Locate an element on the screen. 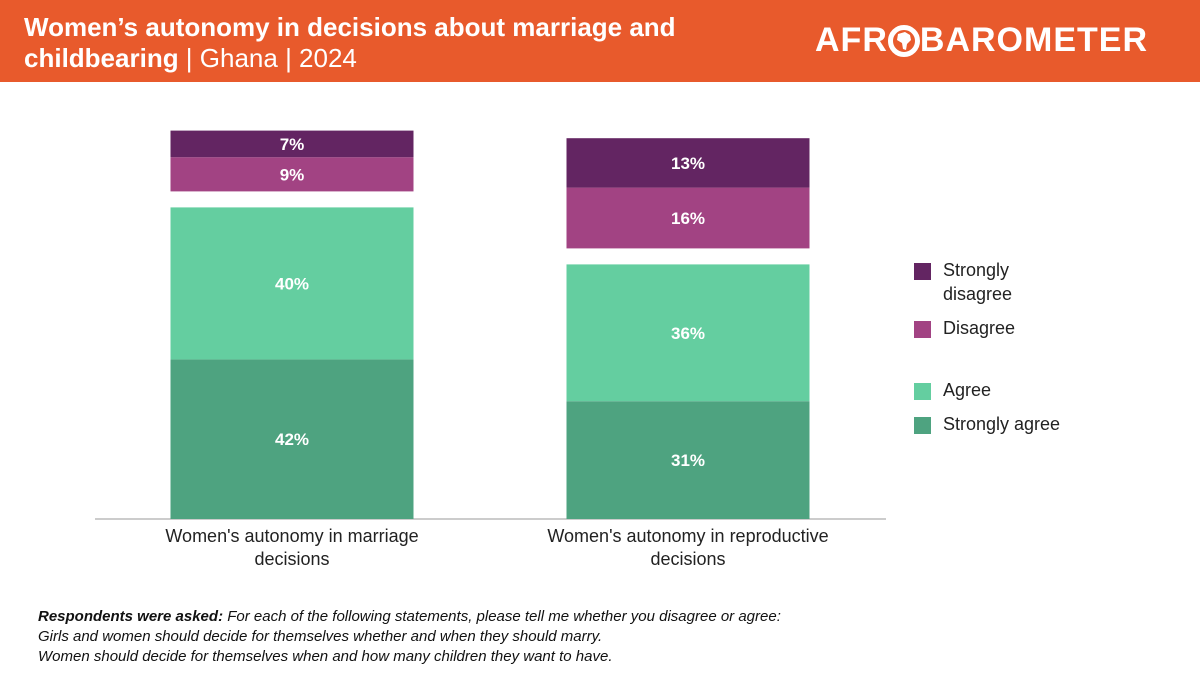 The height and width of the screenshot is (675, 1200). afrobarometer-logo: AFR BAROMETER is located at coordinates (981, 40).